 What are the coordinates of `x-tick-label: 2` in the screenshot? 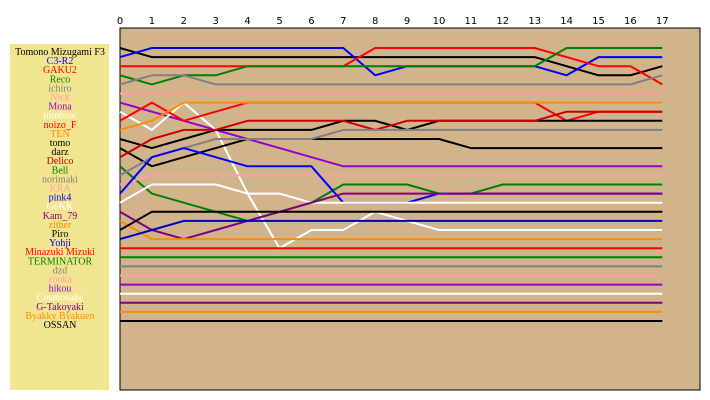 It's located at (184, 21).